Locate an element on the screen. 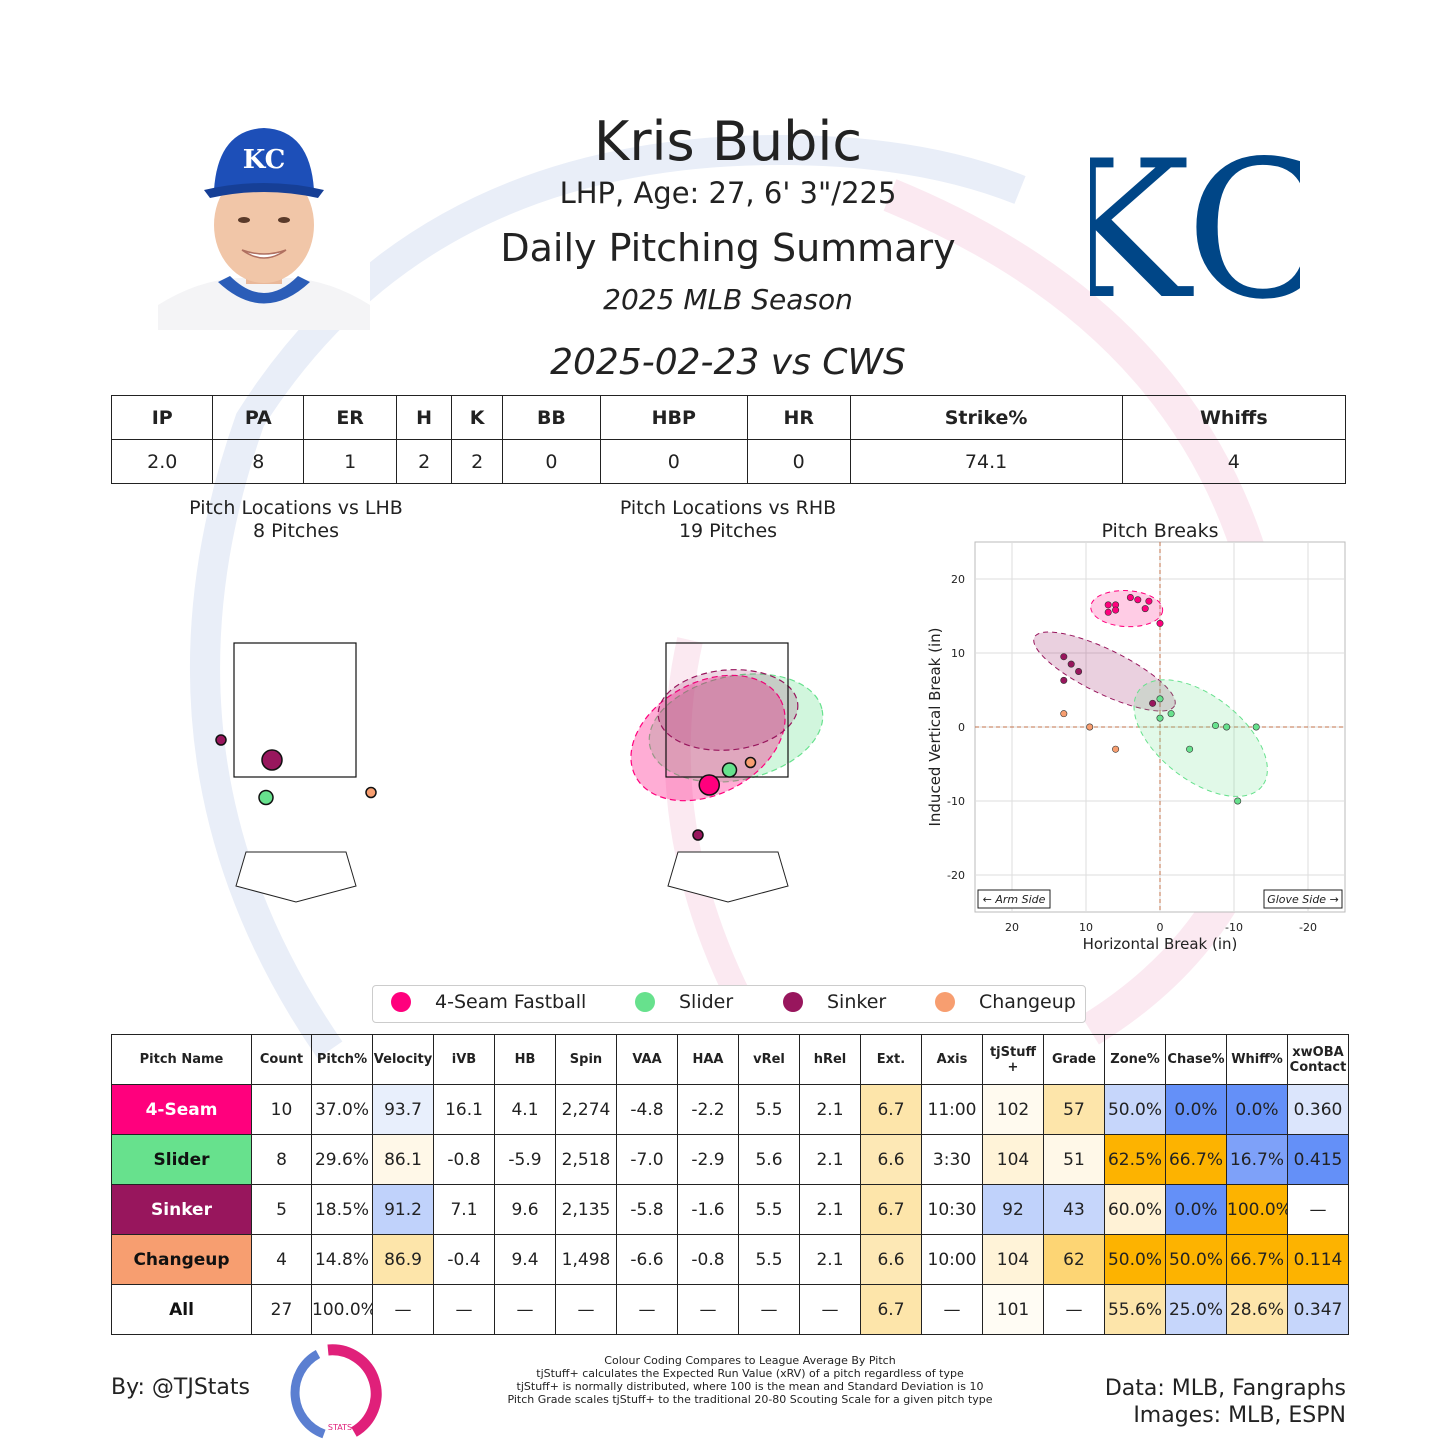 Image resolution: width=1456 pixels, height=1456 pixels. pitch-table-cell: 2,518 is located at coordinates (586, 1159).